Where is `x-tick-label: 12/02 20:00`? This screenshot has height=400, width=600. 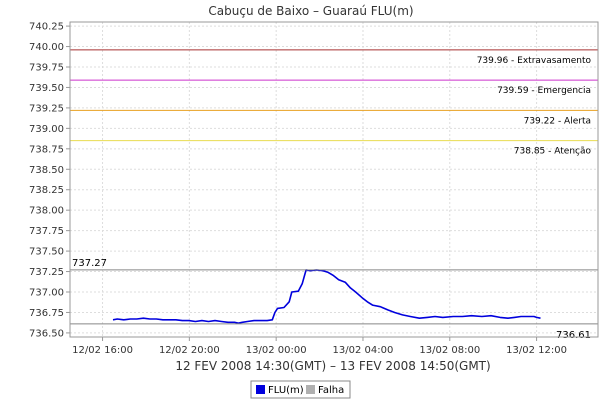 x-tick-label: 12/02 20:00 is located at coordinates (189, 350).